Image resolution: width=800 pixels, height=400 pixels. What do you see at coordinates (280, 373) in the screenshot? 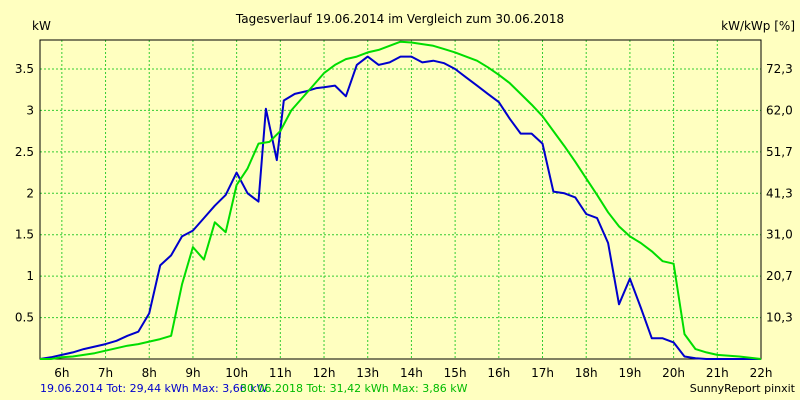
I see `x-tick-label: 11h` at bounding box center [280, 373].